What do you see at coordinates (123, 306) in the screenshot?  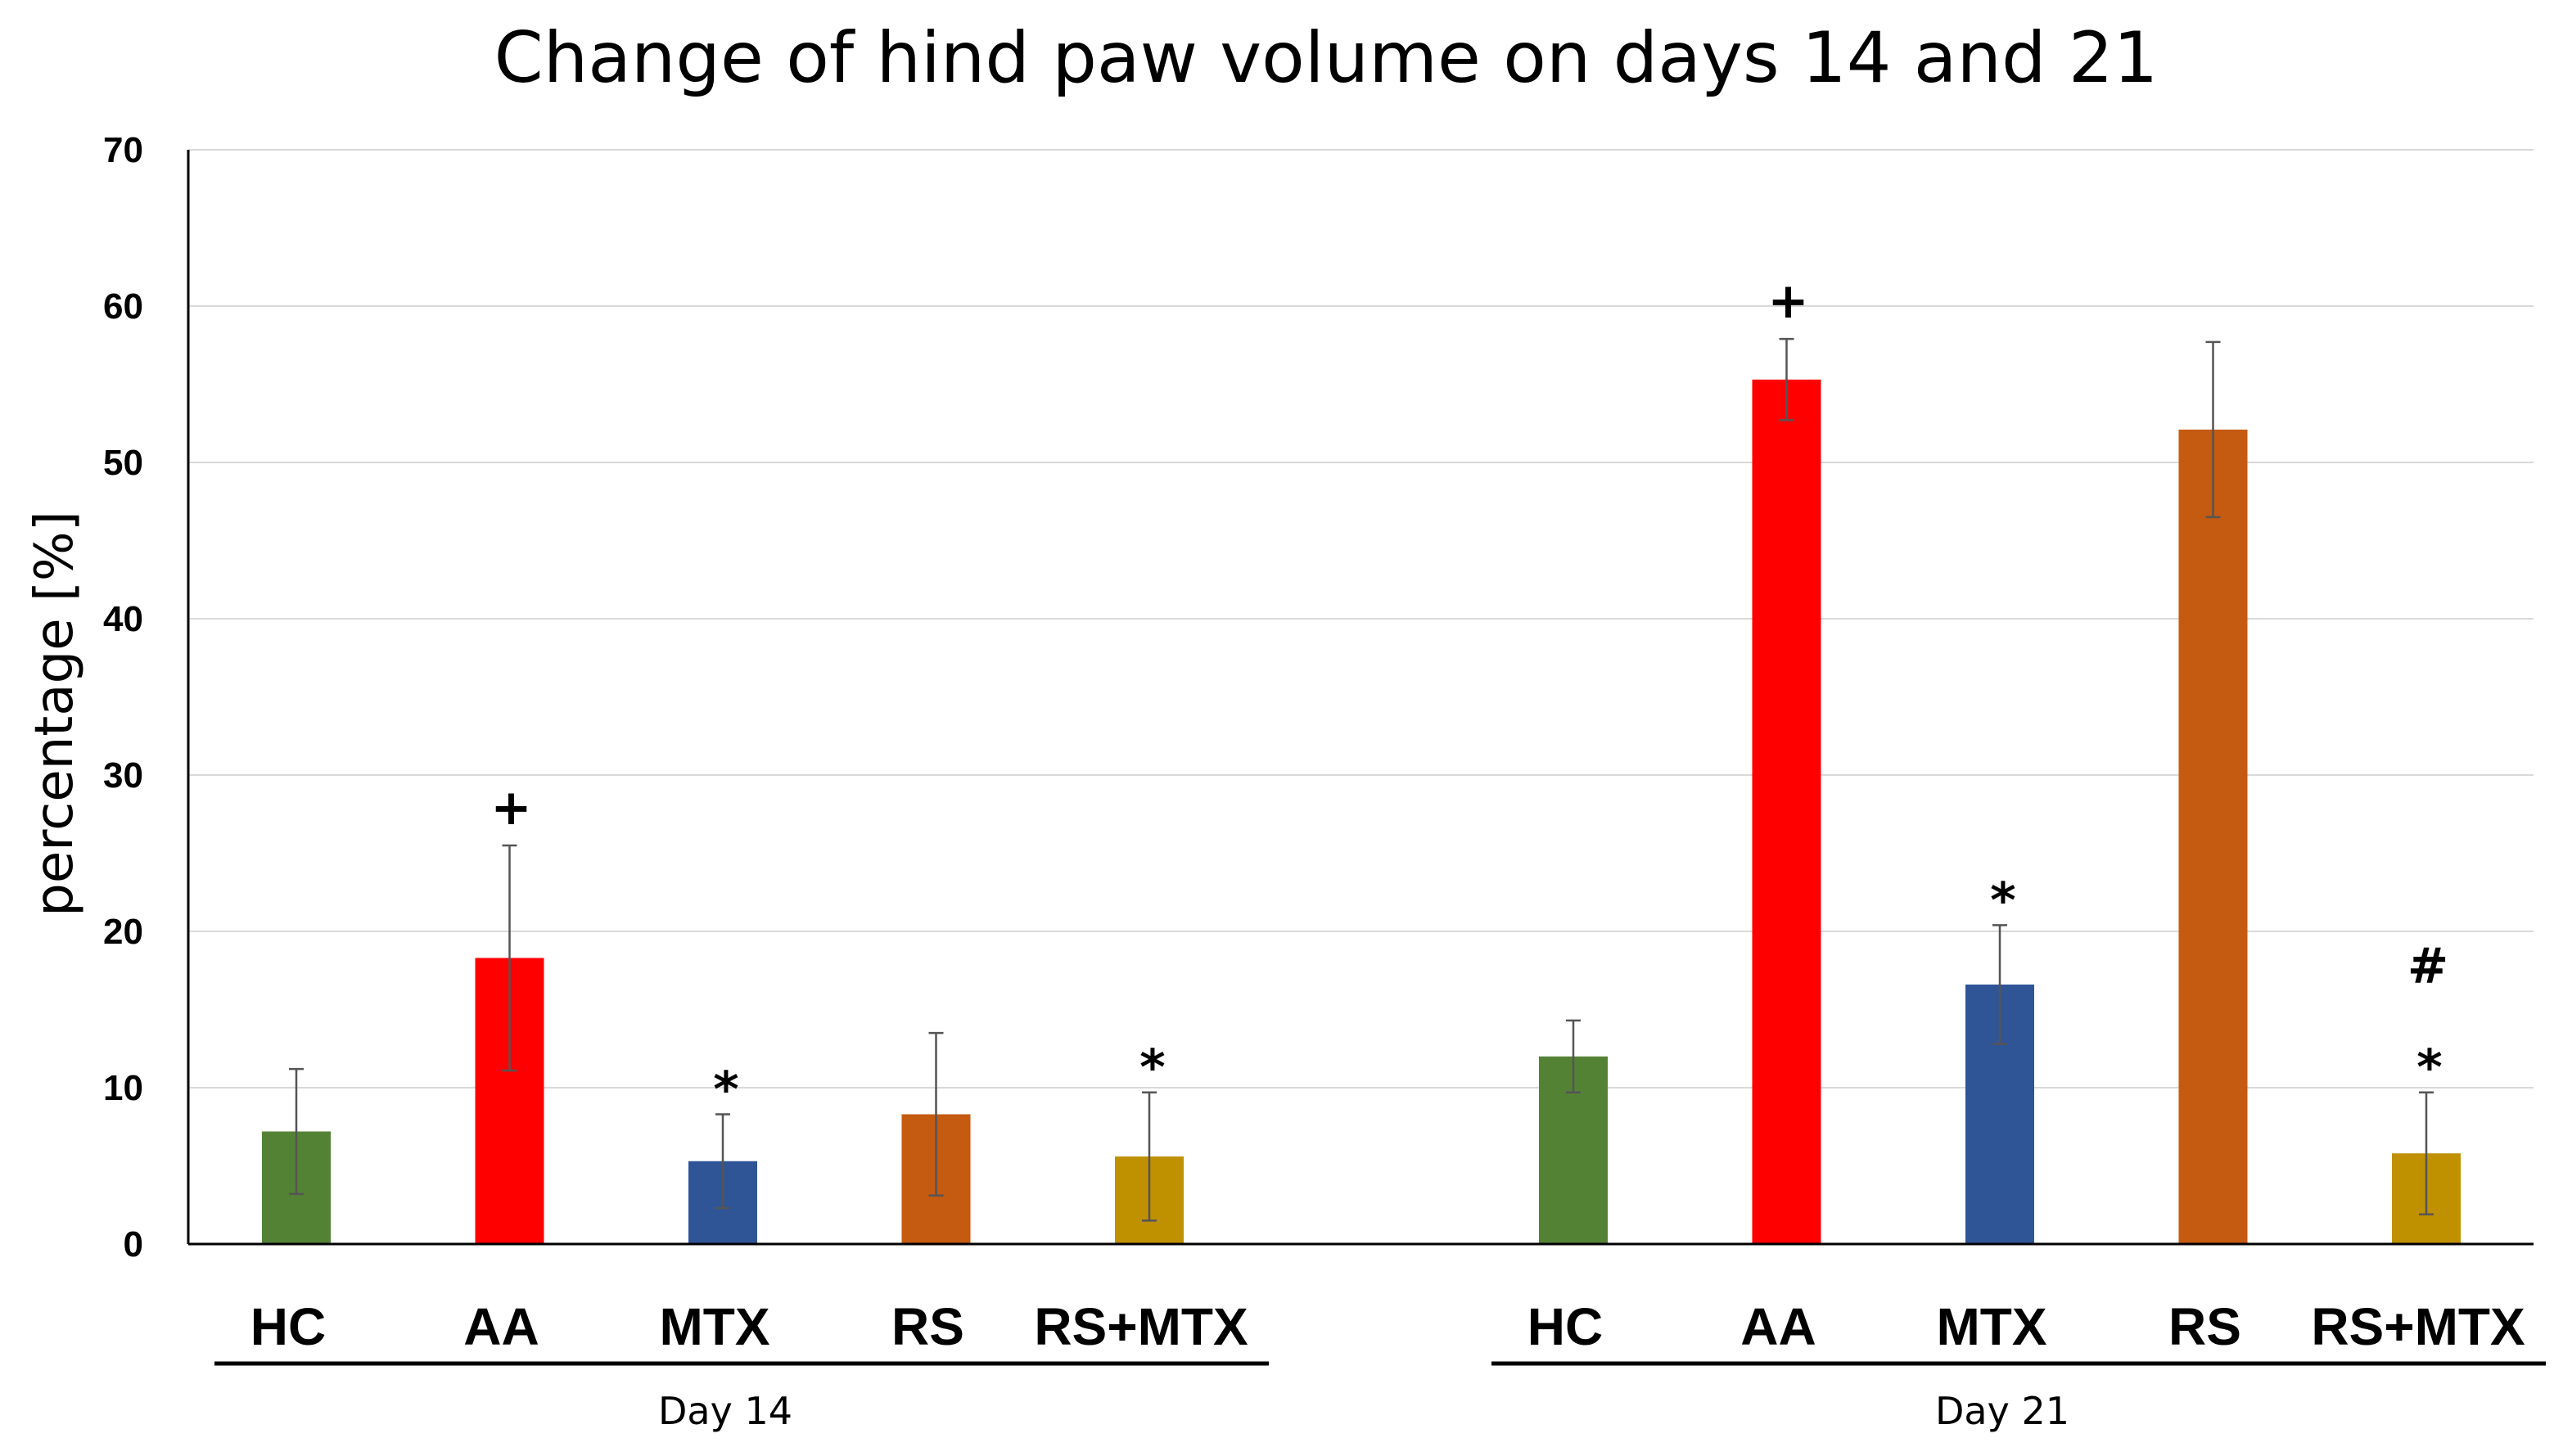 I see `y-tick-label: 60` at bounding box center [123, 306].